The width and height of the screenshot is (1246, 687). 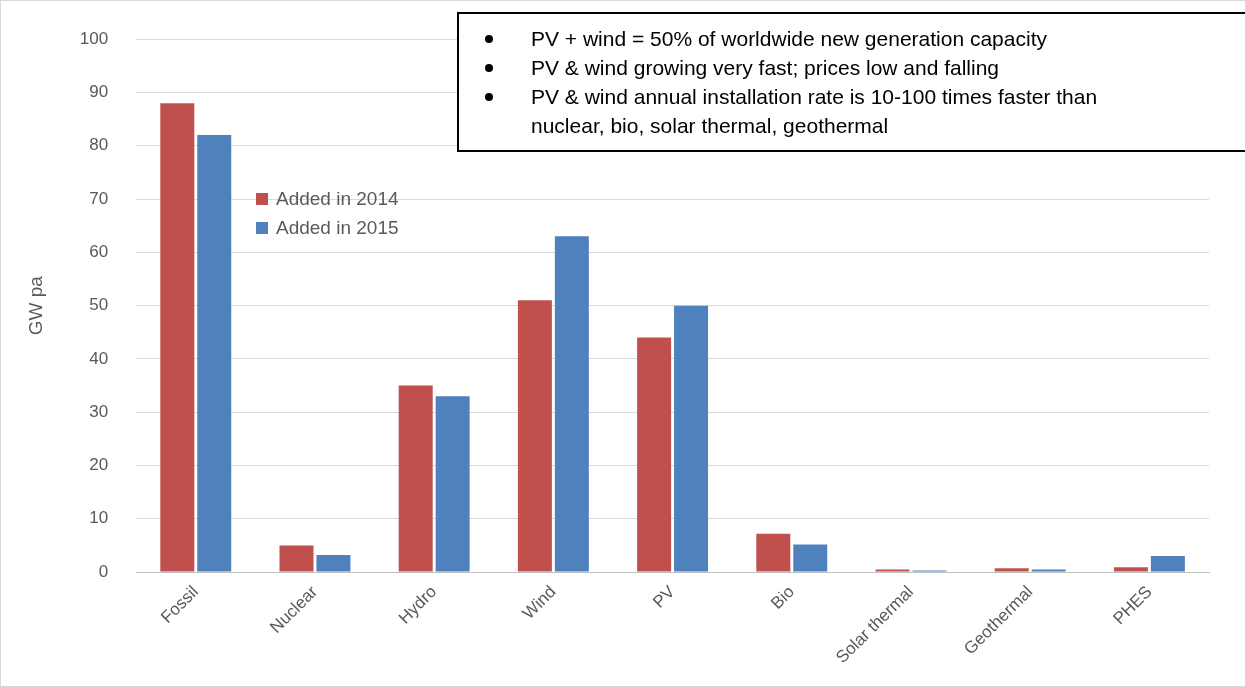 What do you see at coordinates (337, 198) in the screenshot?
I see `legend-label: Added in 2014` at bounding box center [337, 198].